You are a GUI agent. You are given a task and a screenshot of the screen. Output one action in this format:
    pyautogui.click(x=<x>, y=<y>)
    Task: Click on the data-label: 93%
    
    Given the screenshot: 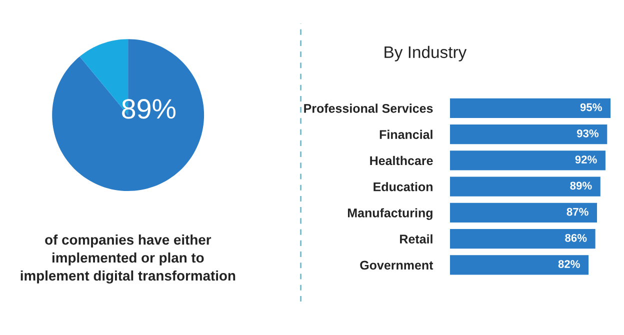 What is the action you would take?
    pyautogui.click(x=587, y=133)
    